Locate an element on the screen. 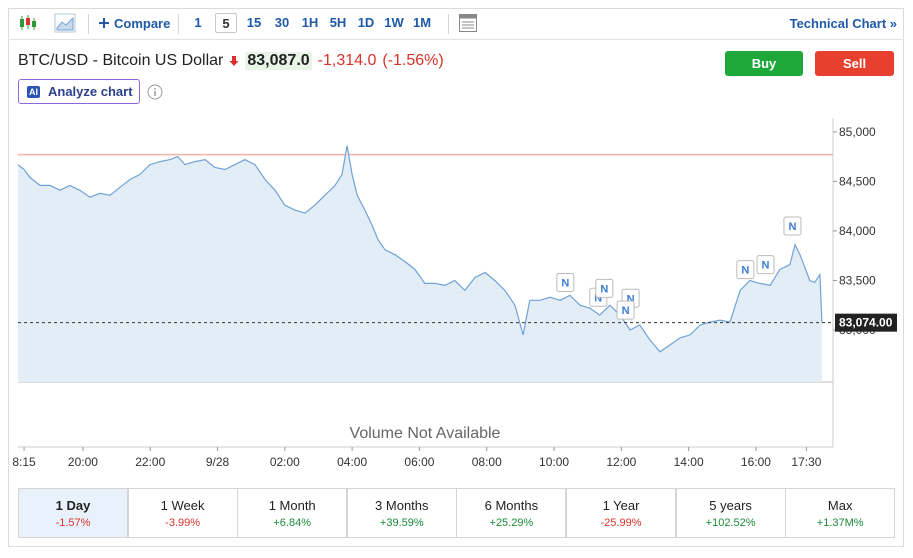 The height and width of the screenshot is (558, 913). analyze-label: Analyze chart is located at coordinates (90, 91).